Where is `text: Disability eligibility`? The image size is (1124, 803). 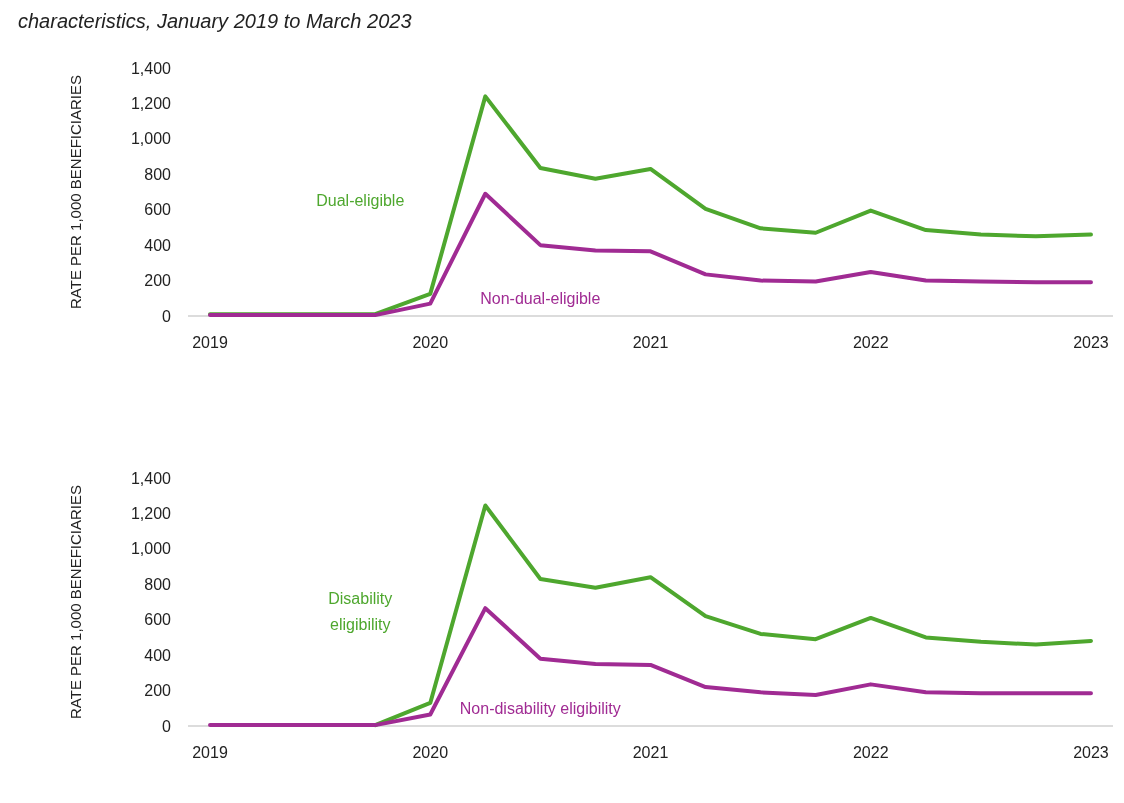 text: Disability eligibility is located at coordinates (360, 611).